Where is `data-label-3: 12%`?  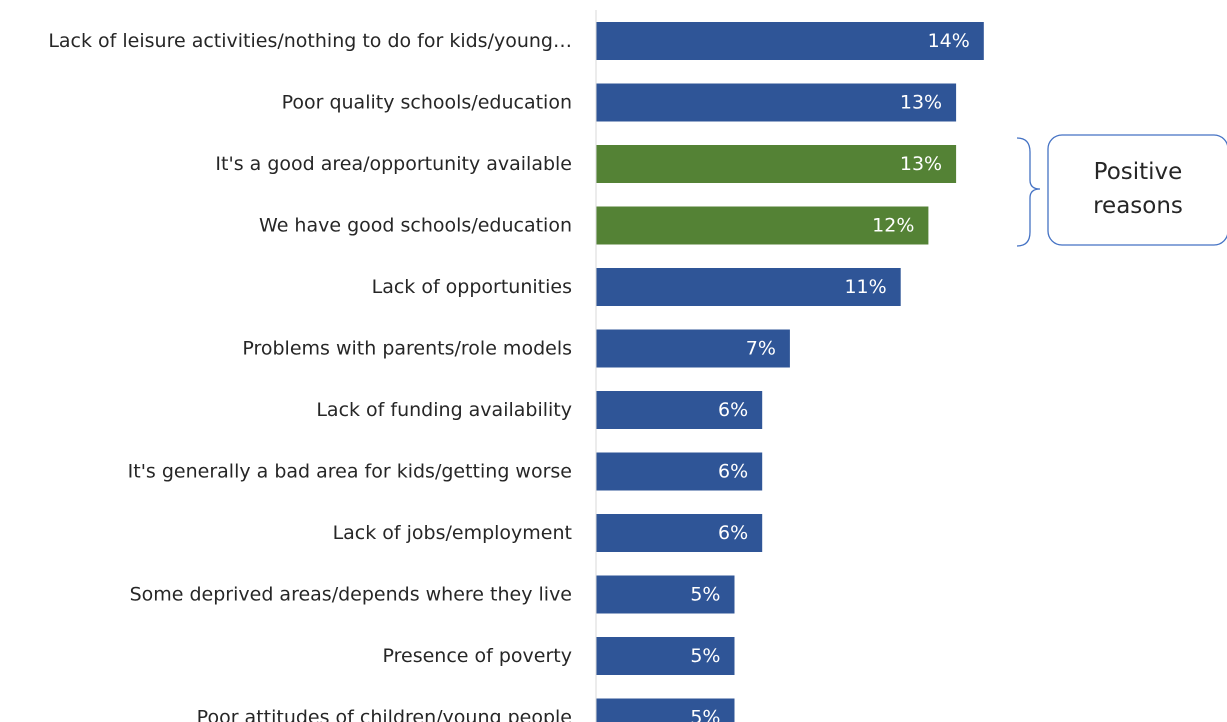 data-label-3: 12% is located at coordinates (893, 226).